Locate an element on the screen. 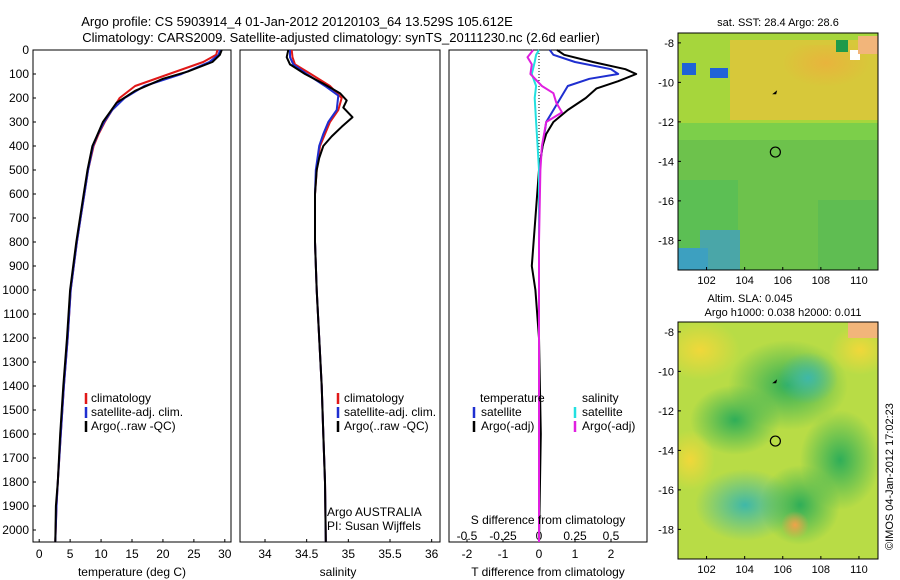 Image resolution: width=900 pixels, height=580 pixels. legend-label-s-argo: Argo(-adj) is located at coordinates (608, 426).